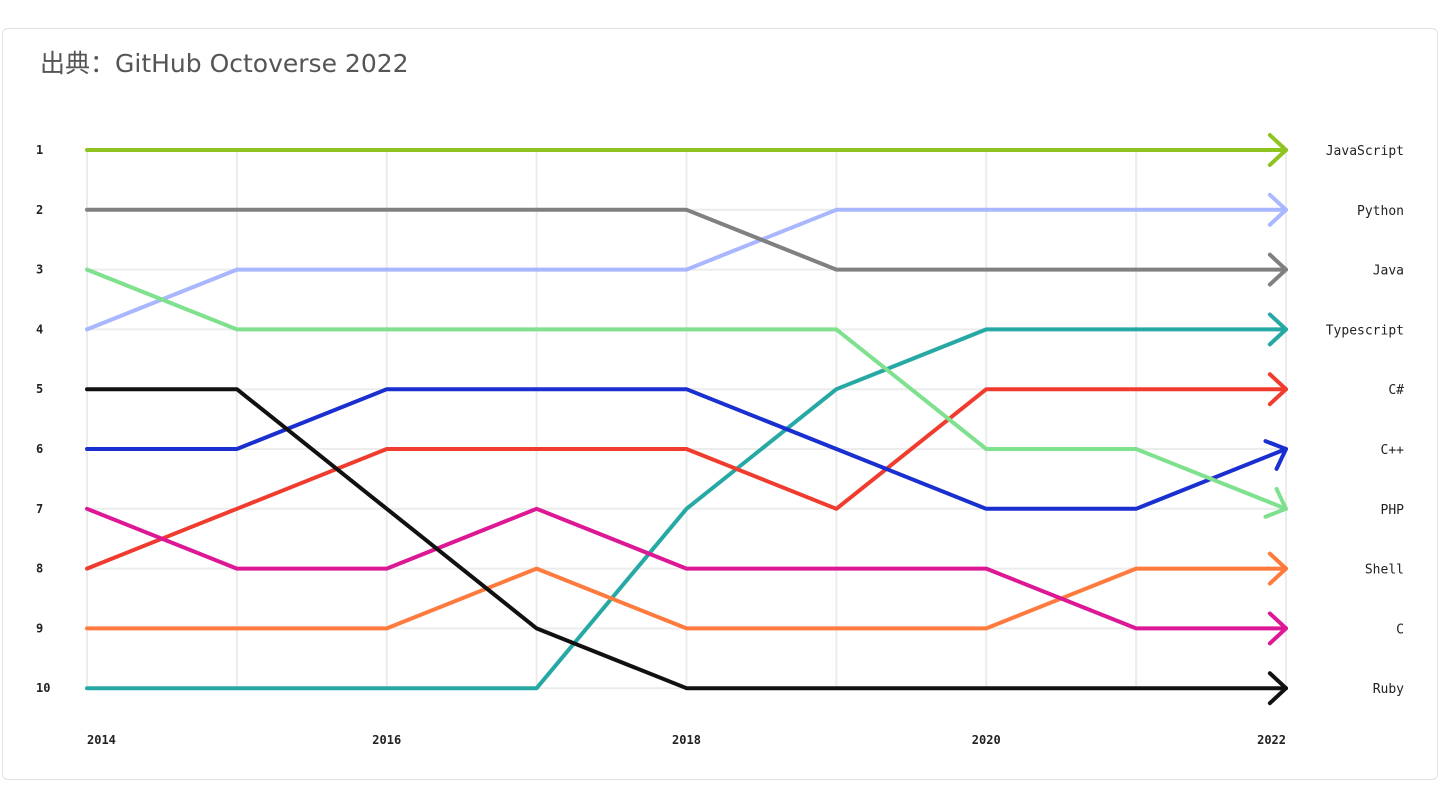 This screenshot has width=1440, height=810. Describe the element at coordinates (224, 63) in the screenshot. I see `source-label: 出典：GitHub Octoverse 2022` at that location.